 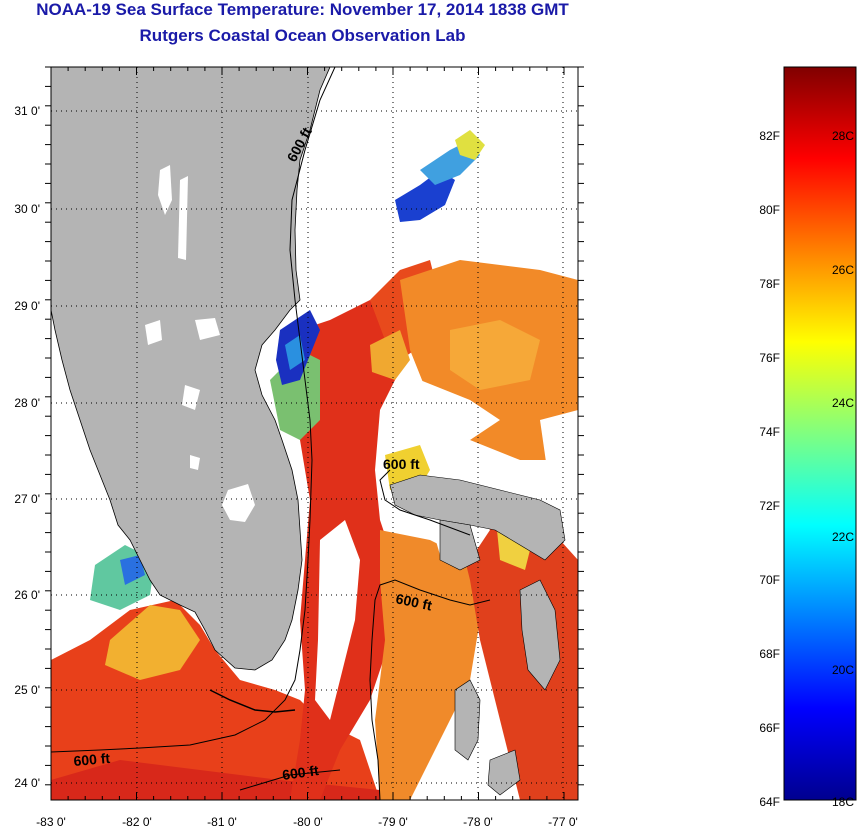 What do you see at coordinates (769, 358) in the screenshot?
I see `colorbar-f-label: 76F` at bounding box center [769, 358].